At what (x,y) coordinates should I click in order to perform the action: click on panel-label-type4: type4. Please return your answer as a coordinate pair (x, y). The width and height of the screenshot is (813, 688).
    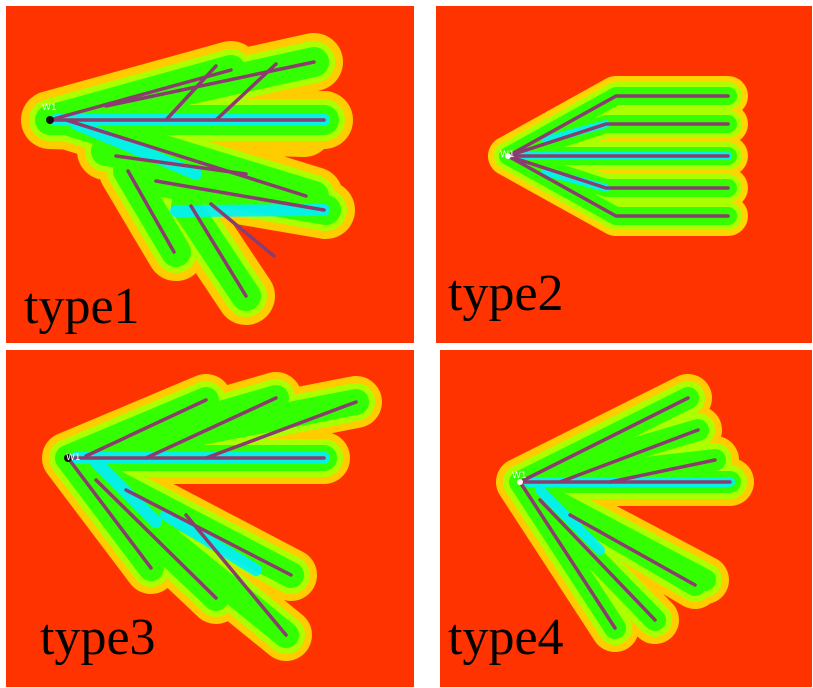
    Looking at the image, I should click on (506, 637).